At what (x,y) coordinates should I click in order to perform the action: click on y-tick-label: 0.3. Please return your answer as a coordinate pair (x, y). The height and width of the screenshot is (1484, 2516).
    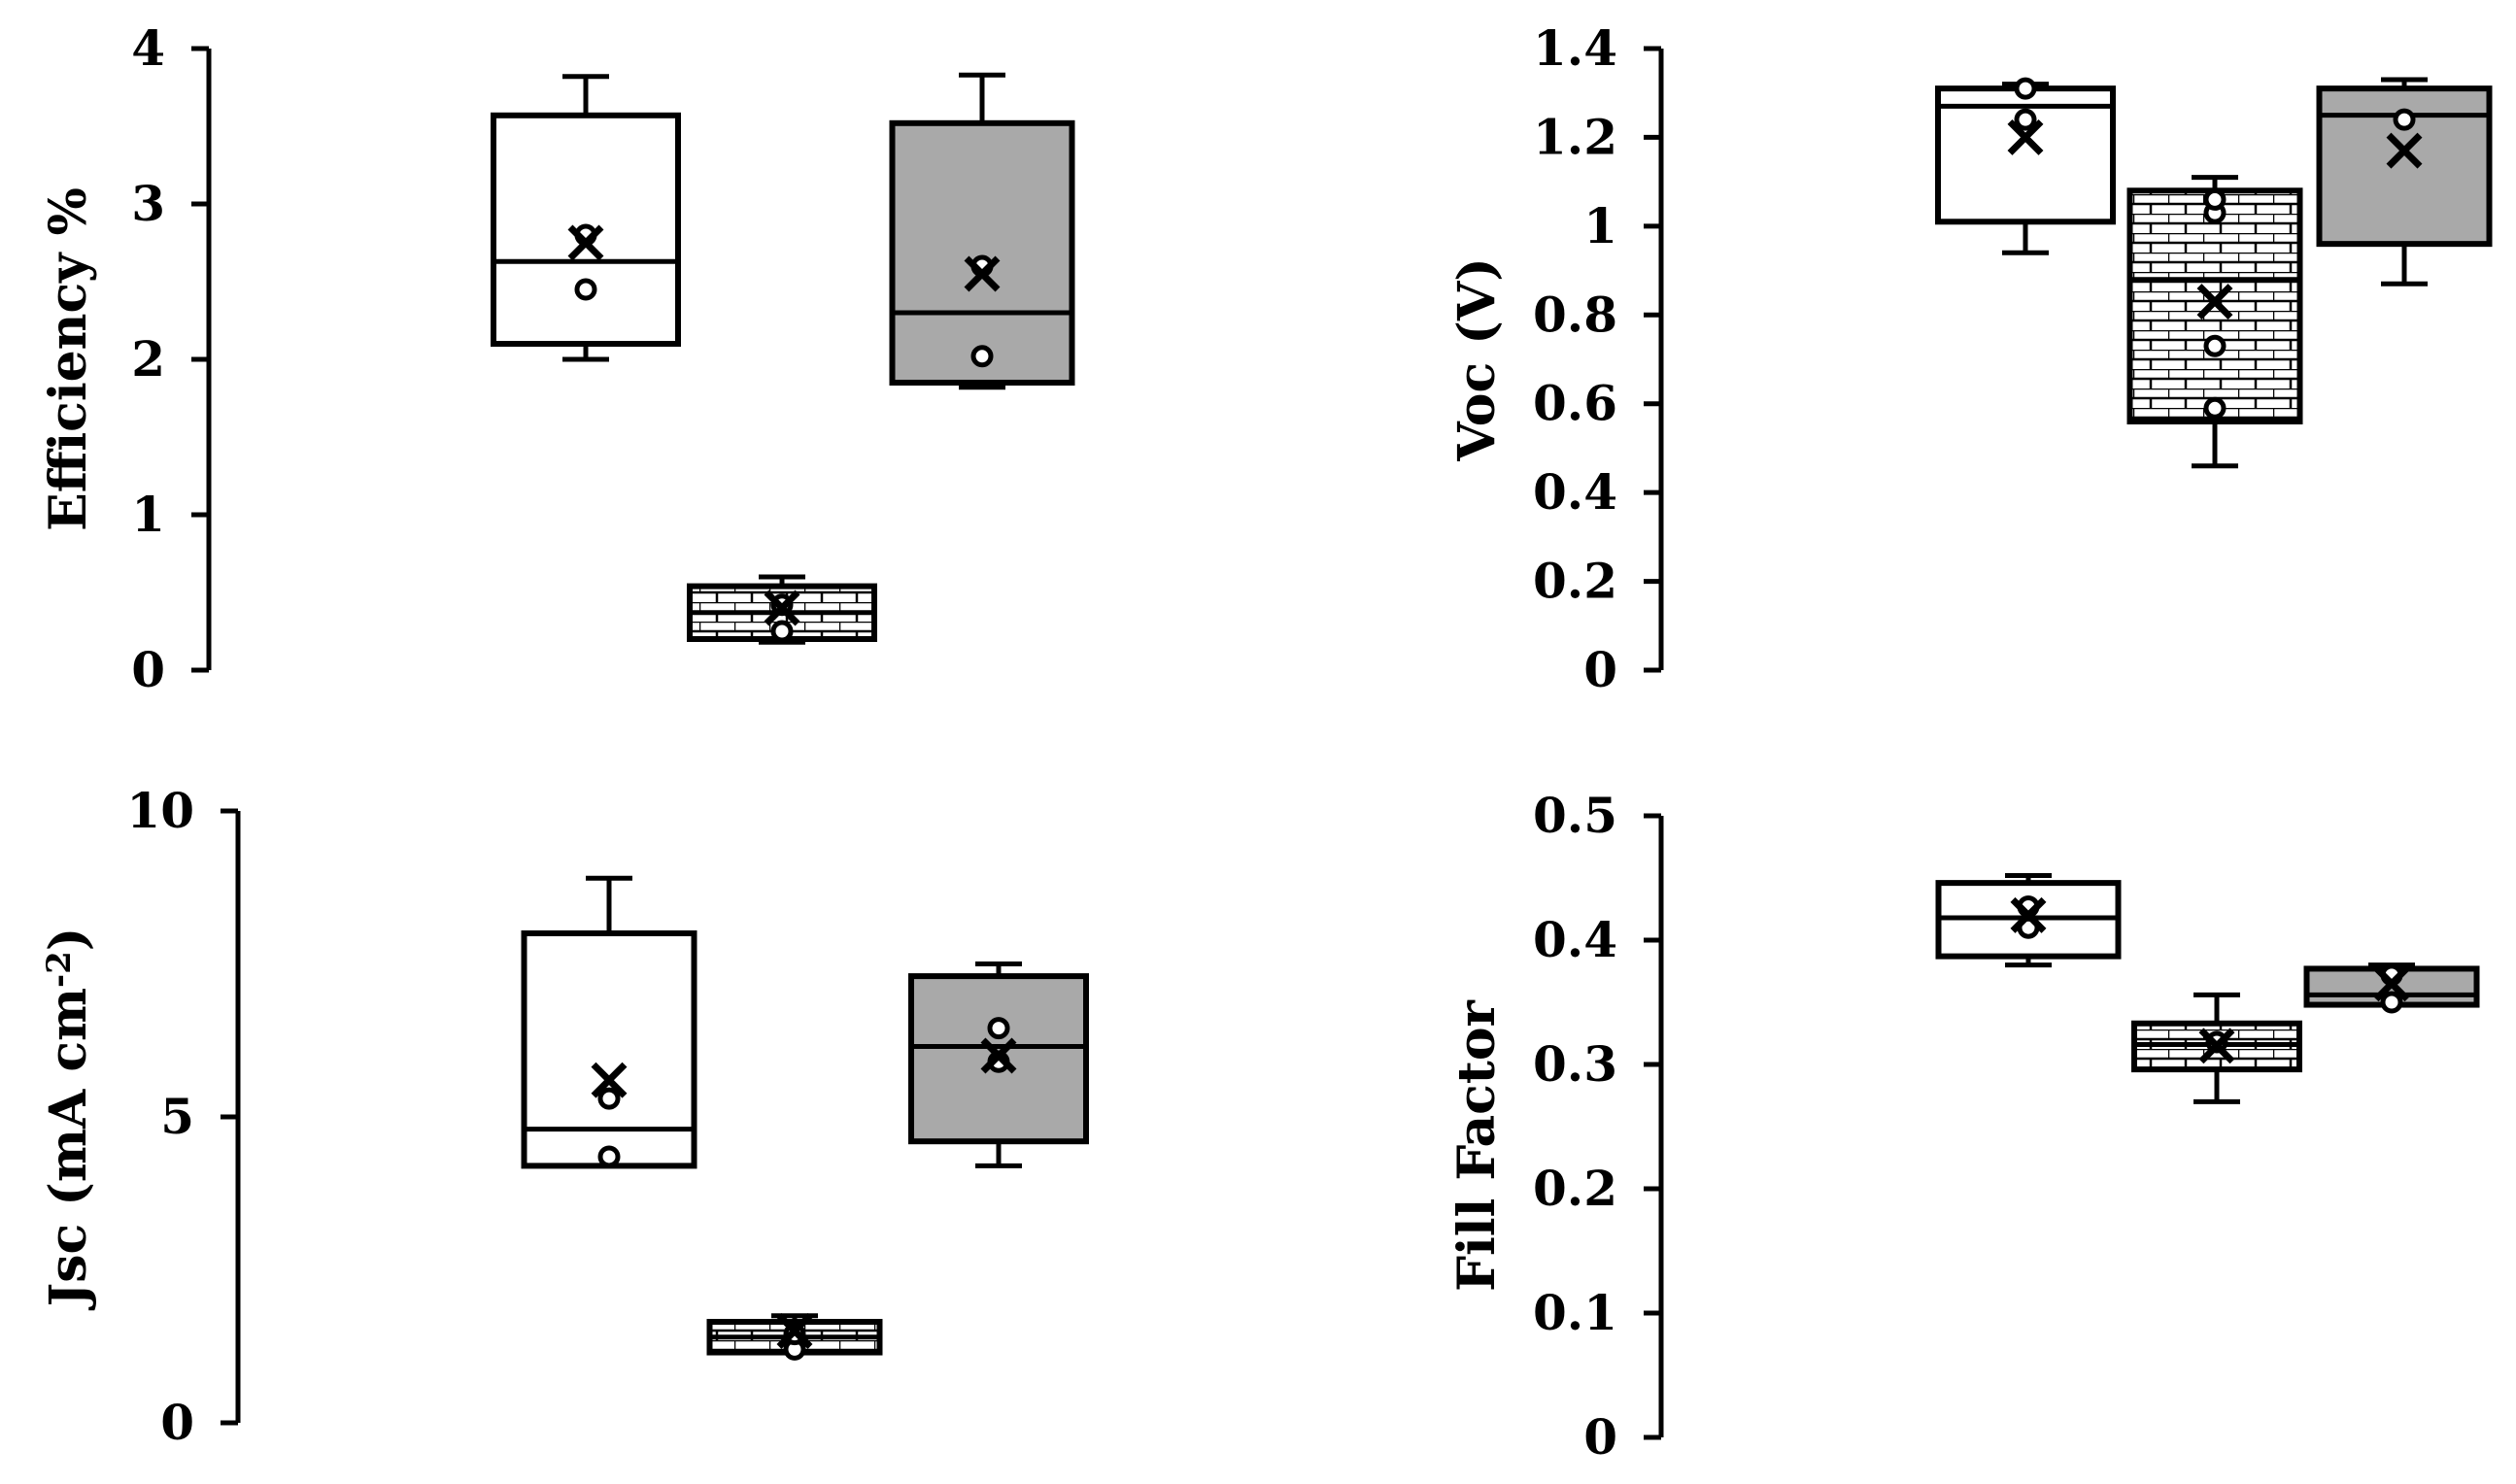
    Looking at the image, I should click on (1575, 1064).